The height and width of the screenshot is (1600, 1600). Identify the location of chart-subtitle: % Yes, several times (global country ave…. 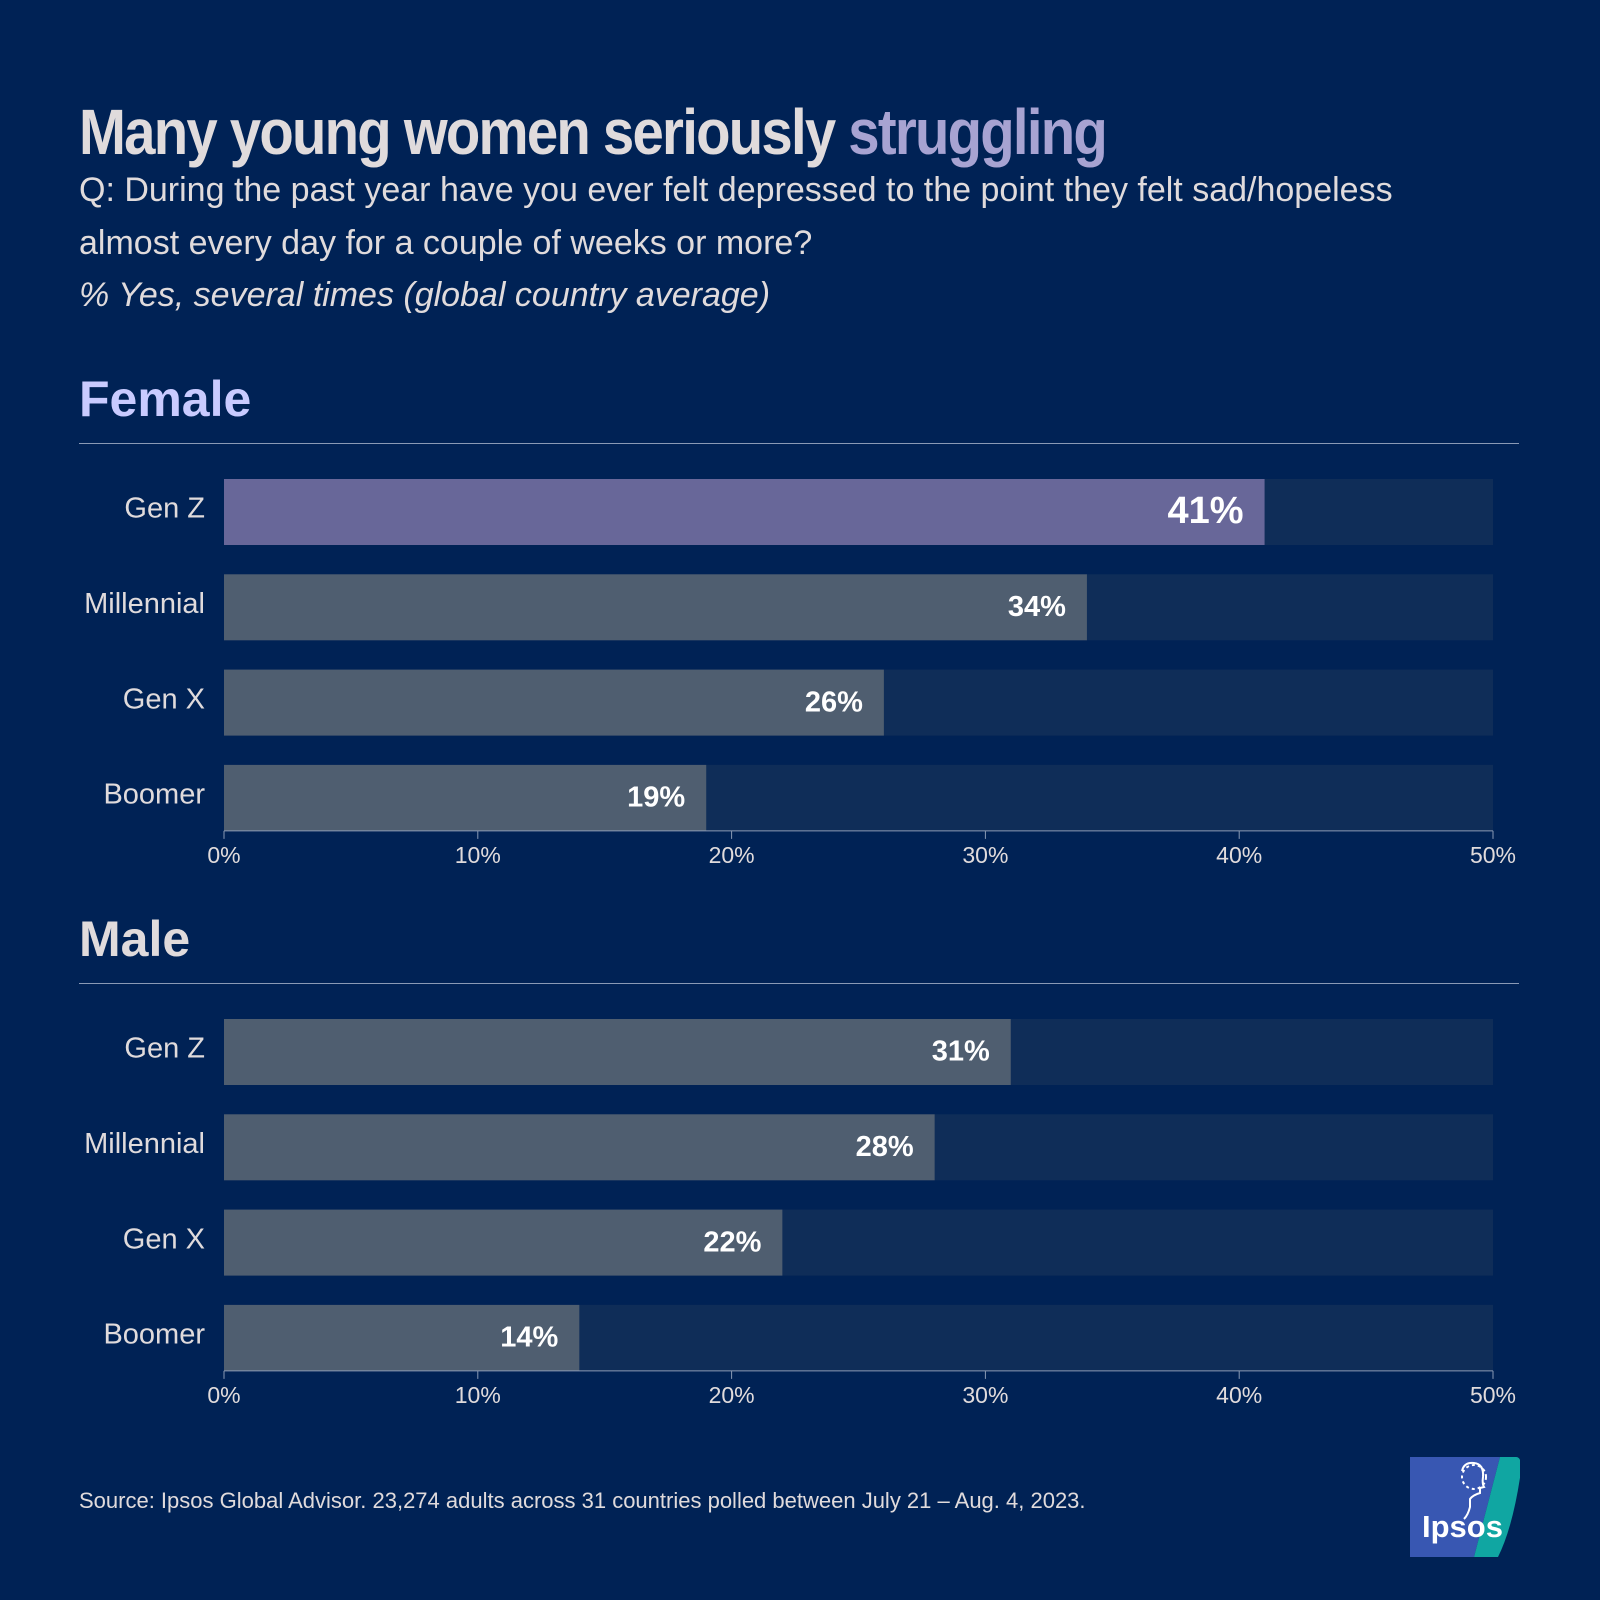
(425, 295).